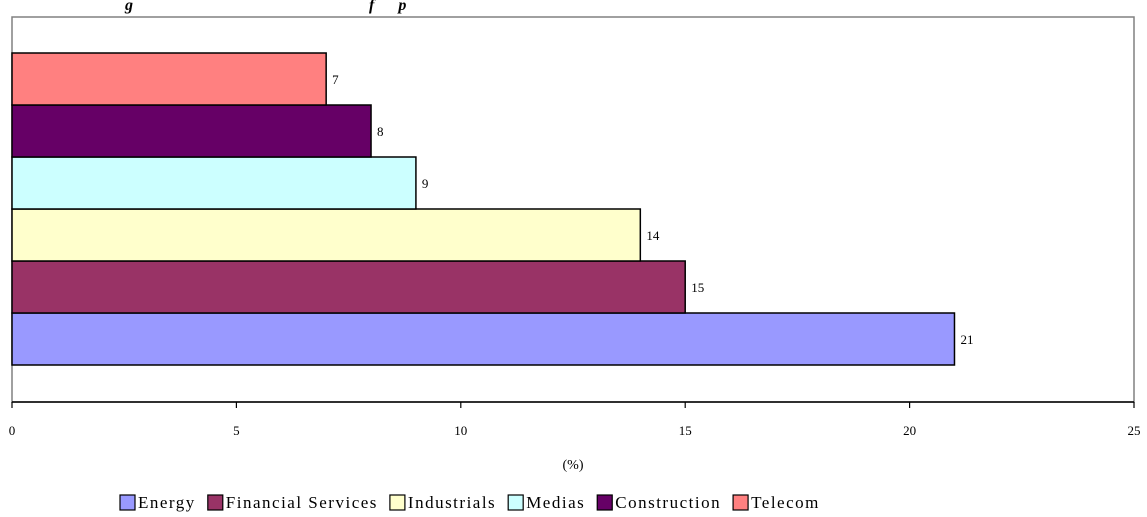  I want to click on bar-medias, so click(214, 183).